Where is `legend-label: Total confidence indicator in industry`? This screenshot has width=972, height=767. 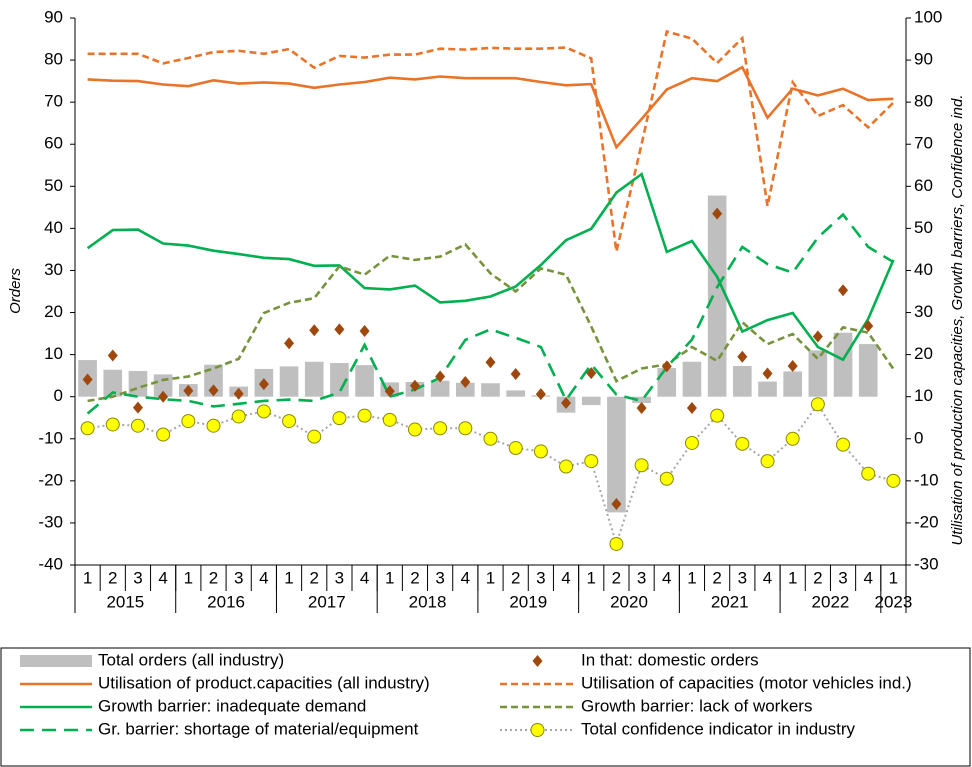
legend-label: Total confidence indicator in industry is located at coordinates (718, 728).